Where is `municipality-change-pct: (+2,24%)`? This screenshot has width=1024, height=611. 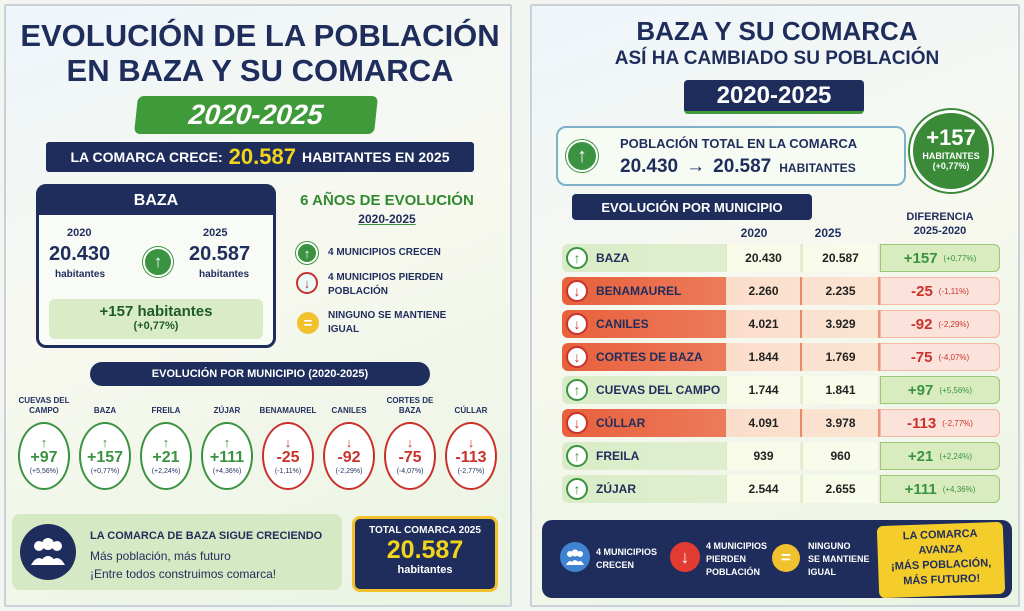 municipality-change-pct: (+2,24%) is located at coordinates (166, 471).